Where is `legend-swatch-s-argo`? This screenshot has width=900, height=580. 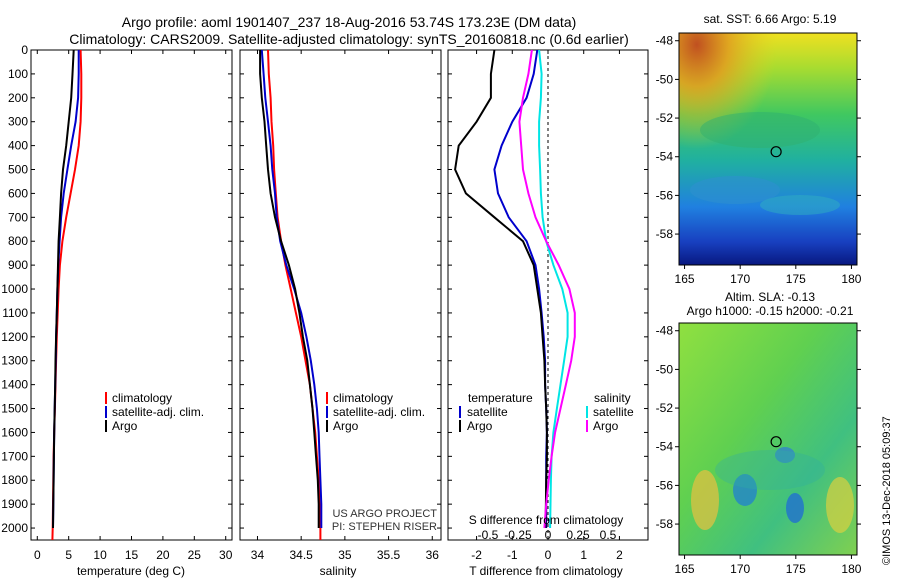 legend-swatch-s-argo is located at coordinates (587, 426).